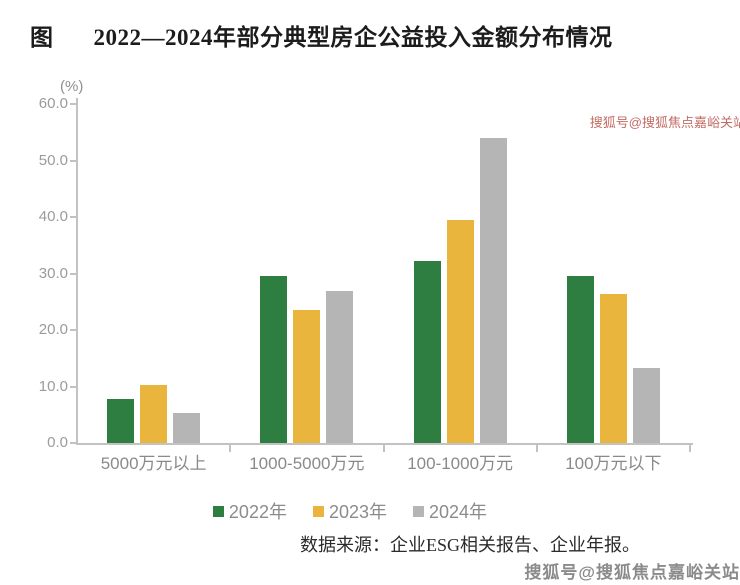 This screenshot has height=585, width=740. I want to click on y-axis-tick-label: 50.0, so click(53, 160).